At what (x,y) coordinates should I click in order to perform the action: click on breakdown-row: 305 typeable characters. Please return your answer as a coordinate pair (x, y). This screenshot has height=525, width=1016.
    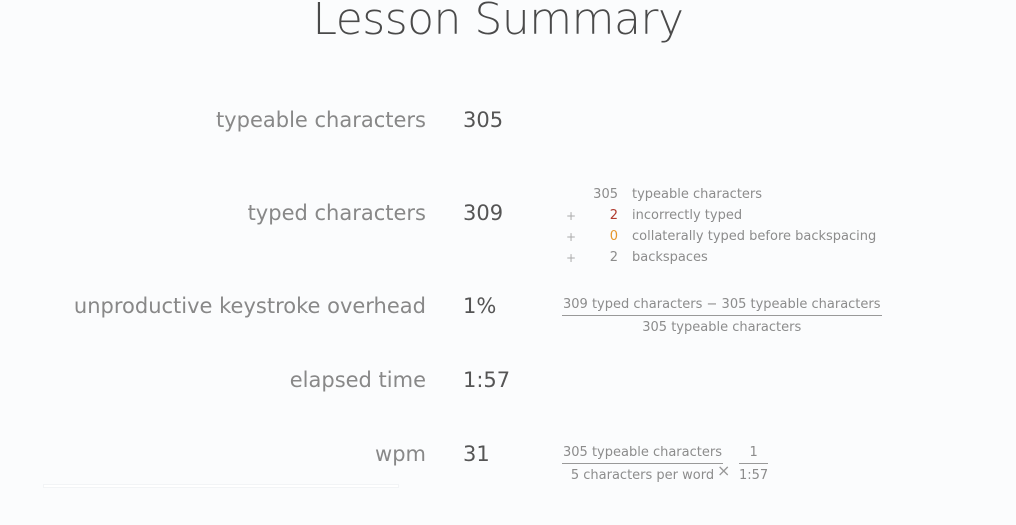
    Looking at the image, I should click on (718, 194).